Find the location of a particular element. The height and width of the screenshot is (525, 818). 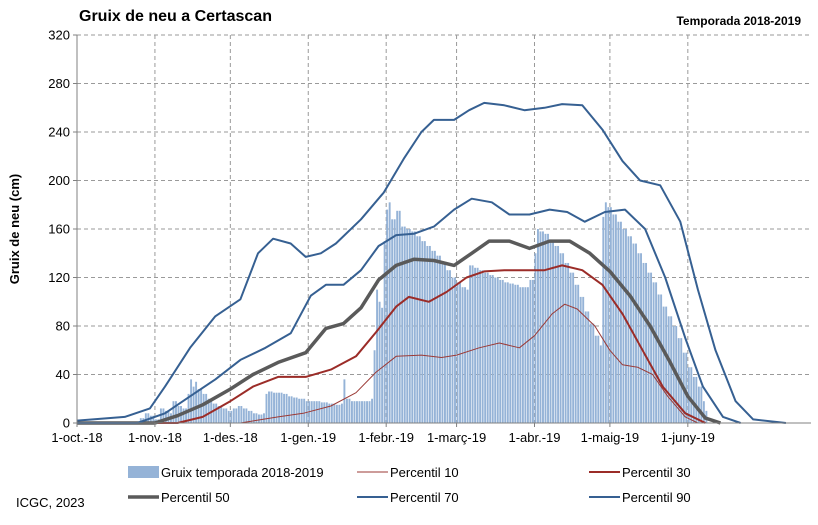

x-tick-label: 1-març-19 is located at coordinates (456, 437).